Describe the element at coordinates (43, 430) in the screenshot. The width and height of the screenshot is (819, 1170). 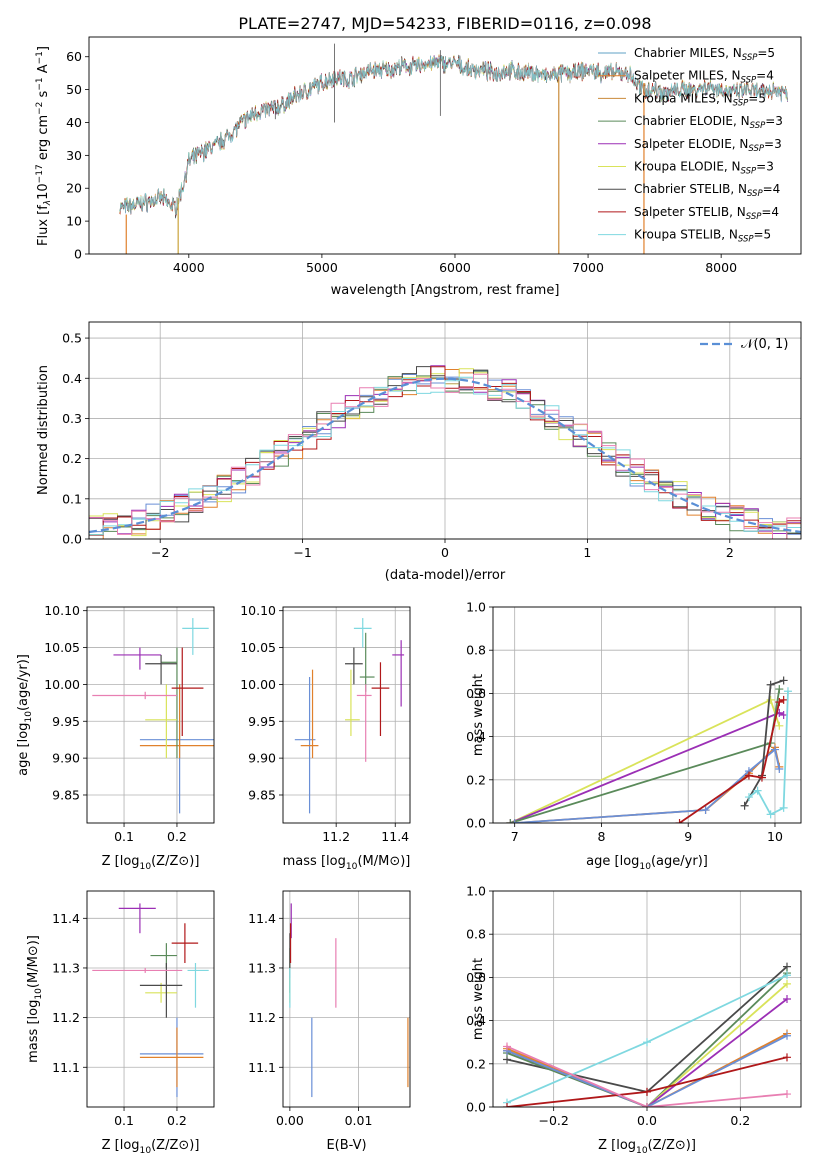
I see `y-axis-label: Normed distribution` at that location.